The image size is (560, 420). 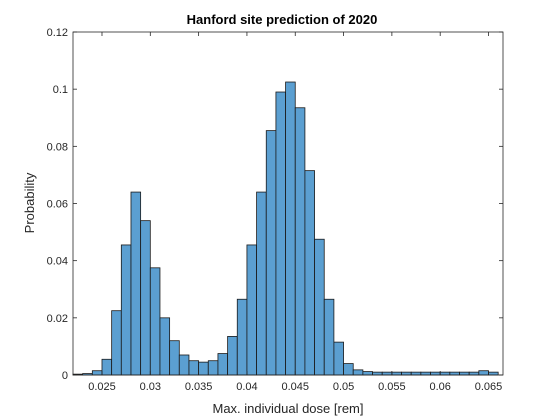 I want to click on x-tick-label-6: 0.055, so click(x=392, y=387).